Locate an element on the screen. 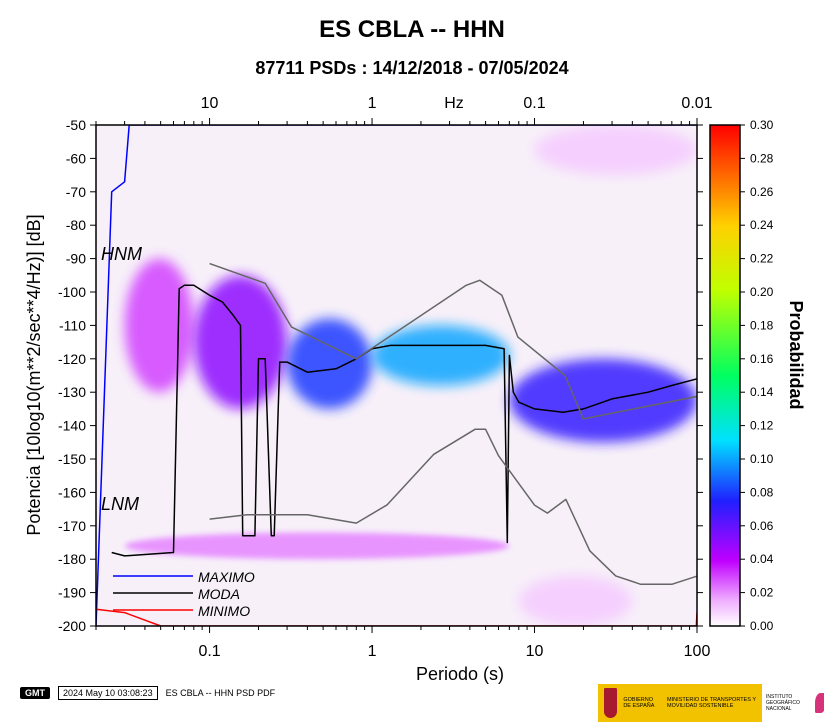 The image size is (824, 722). y-tick-label-4: -90 is located at coordinates (76, 259).